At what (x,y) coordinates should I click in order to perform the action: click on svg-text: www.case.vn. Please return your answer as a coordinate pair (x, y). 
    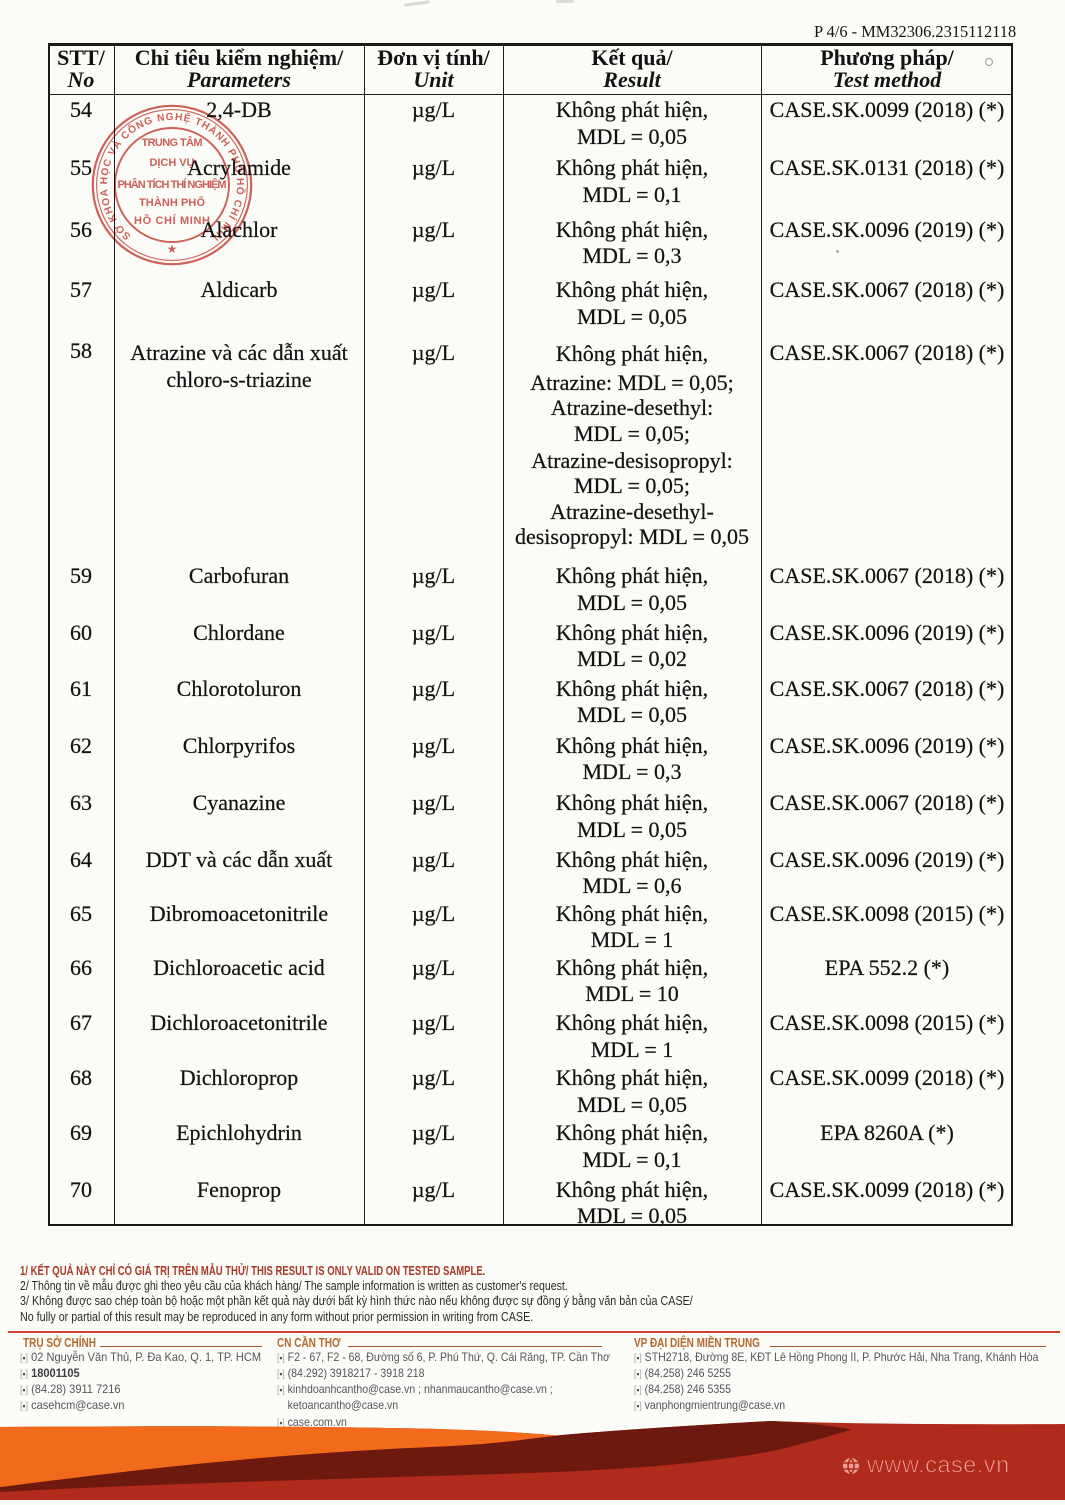
    Looking at the image, I should click on (938, 1465).